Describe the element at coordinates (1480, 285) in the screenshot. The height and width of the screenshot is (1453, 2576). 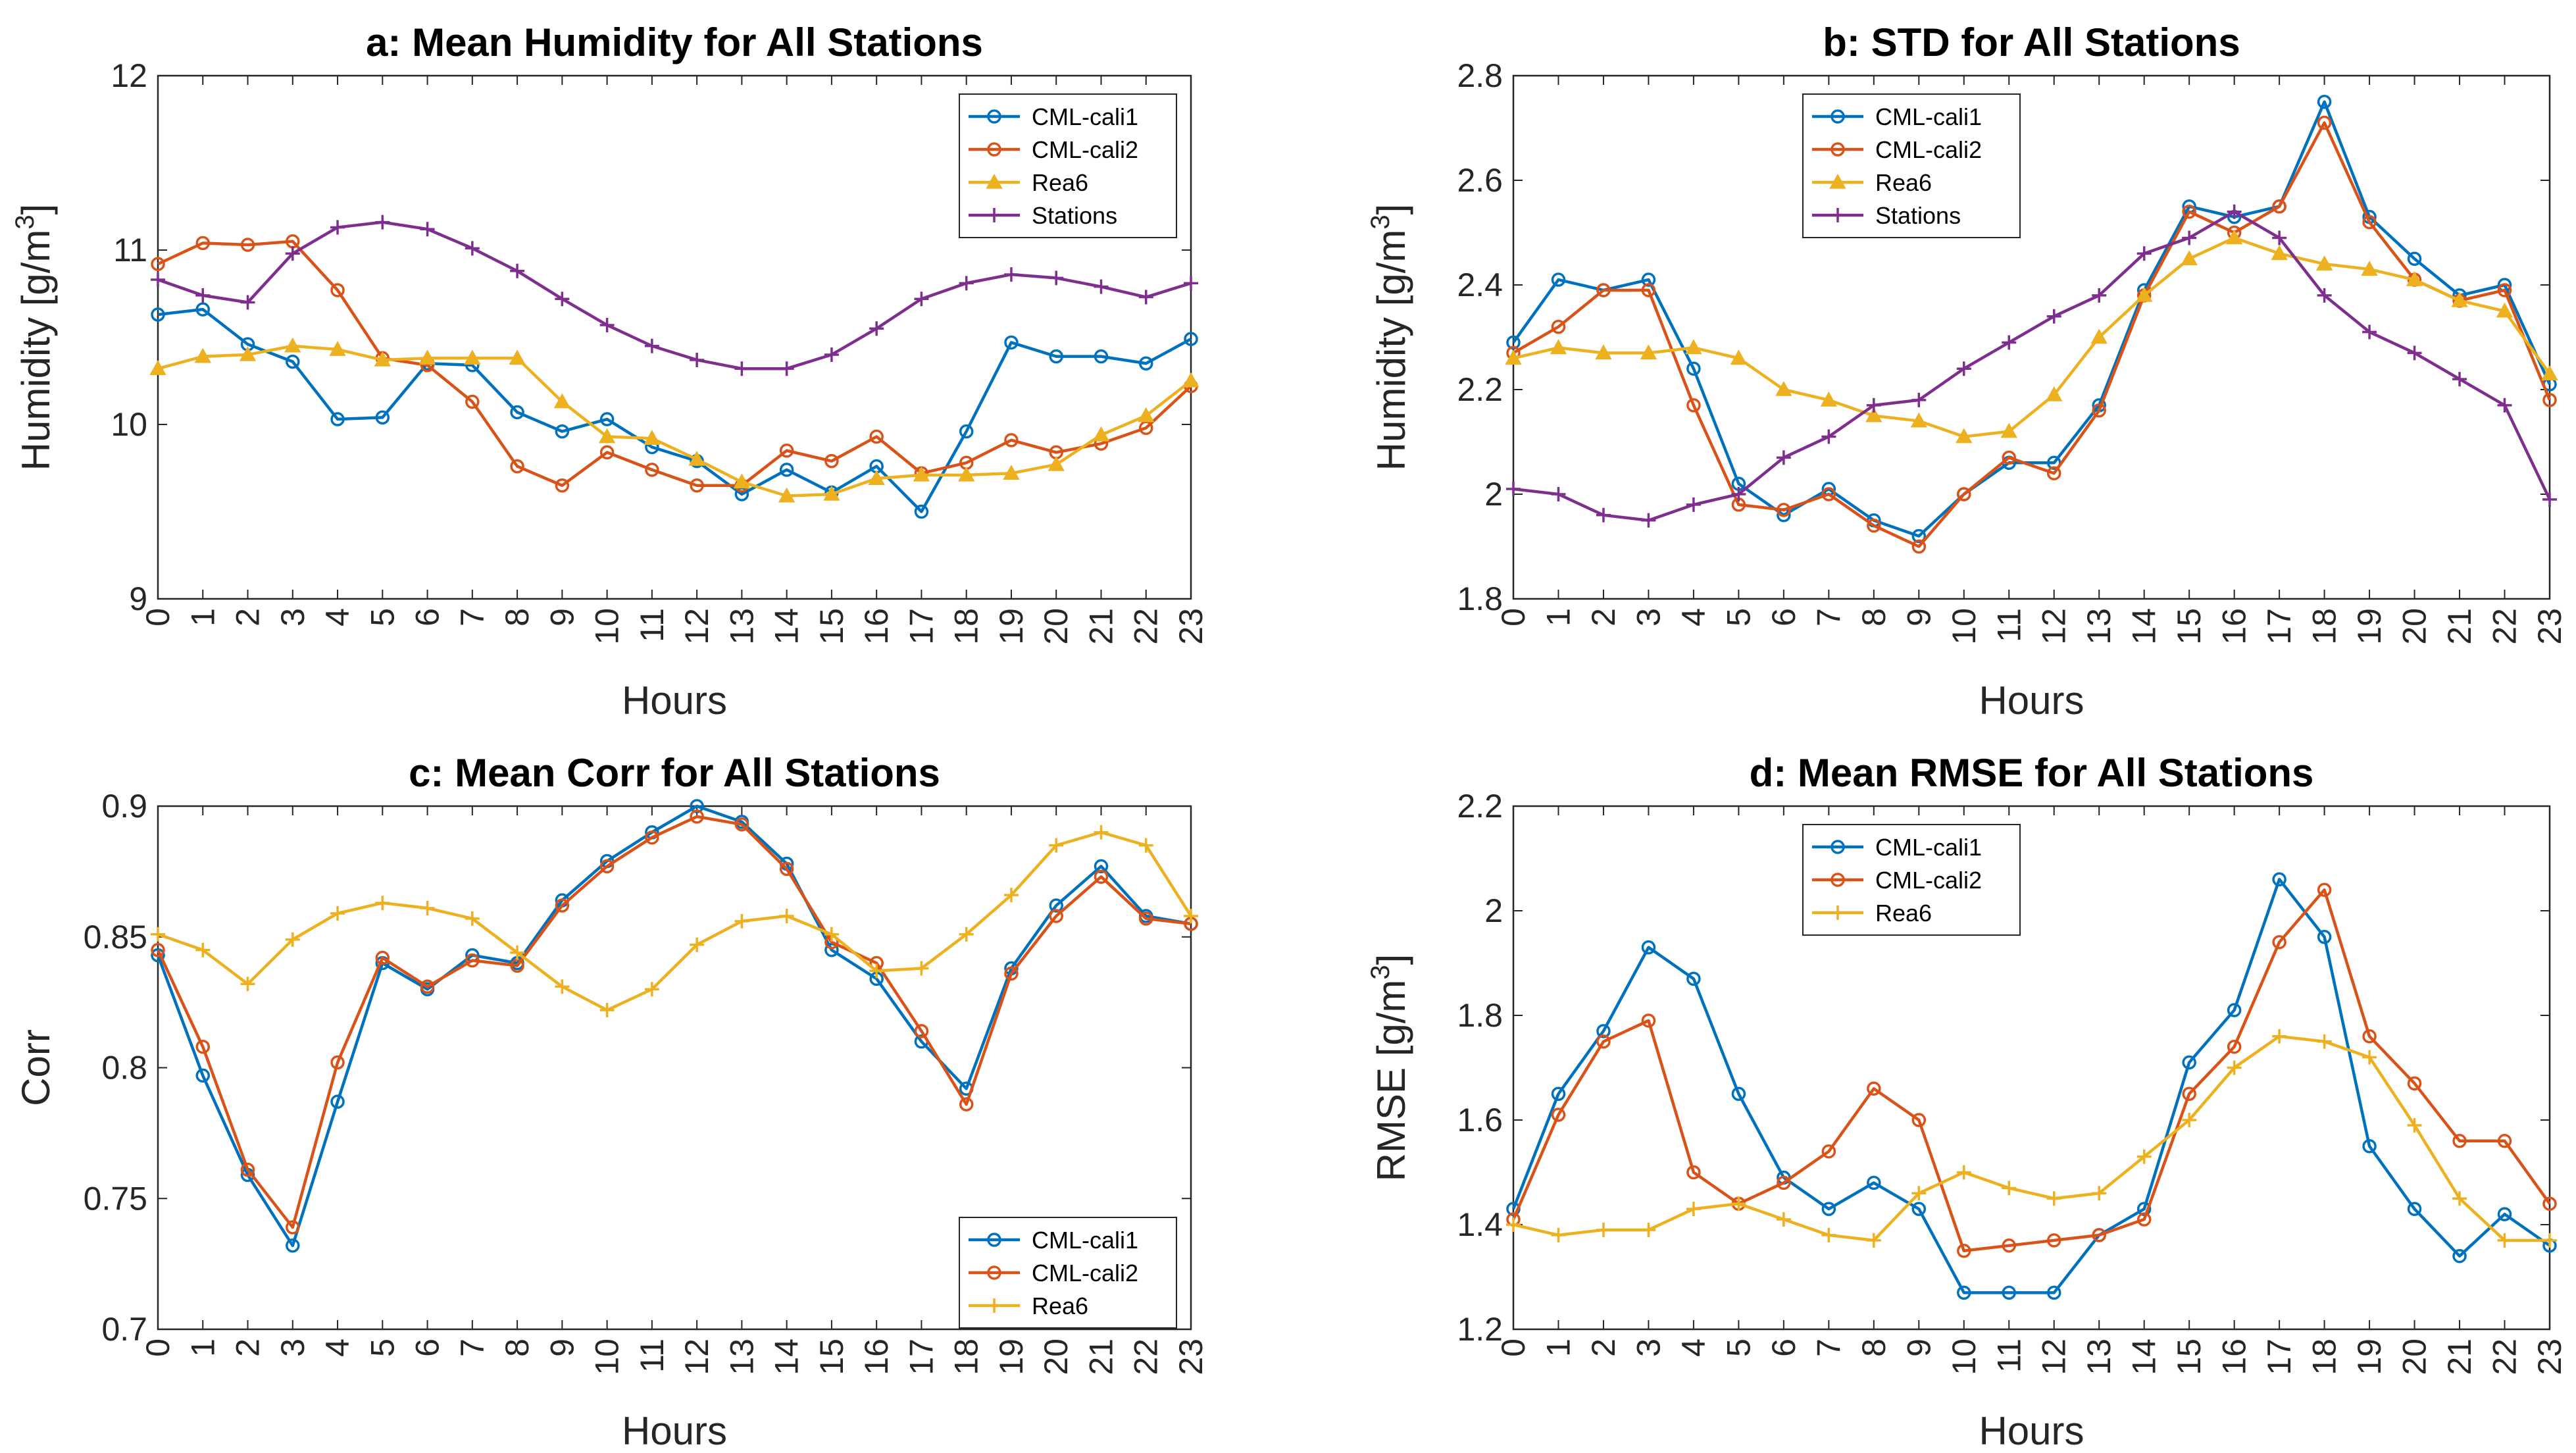
I see `y-tick-label: 2.4` at that location.